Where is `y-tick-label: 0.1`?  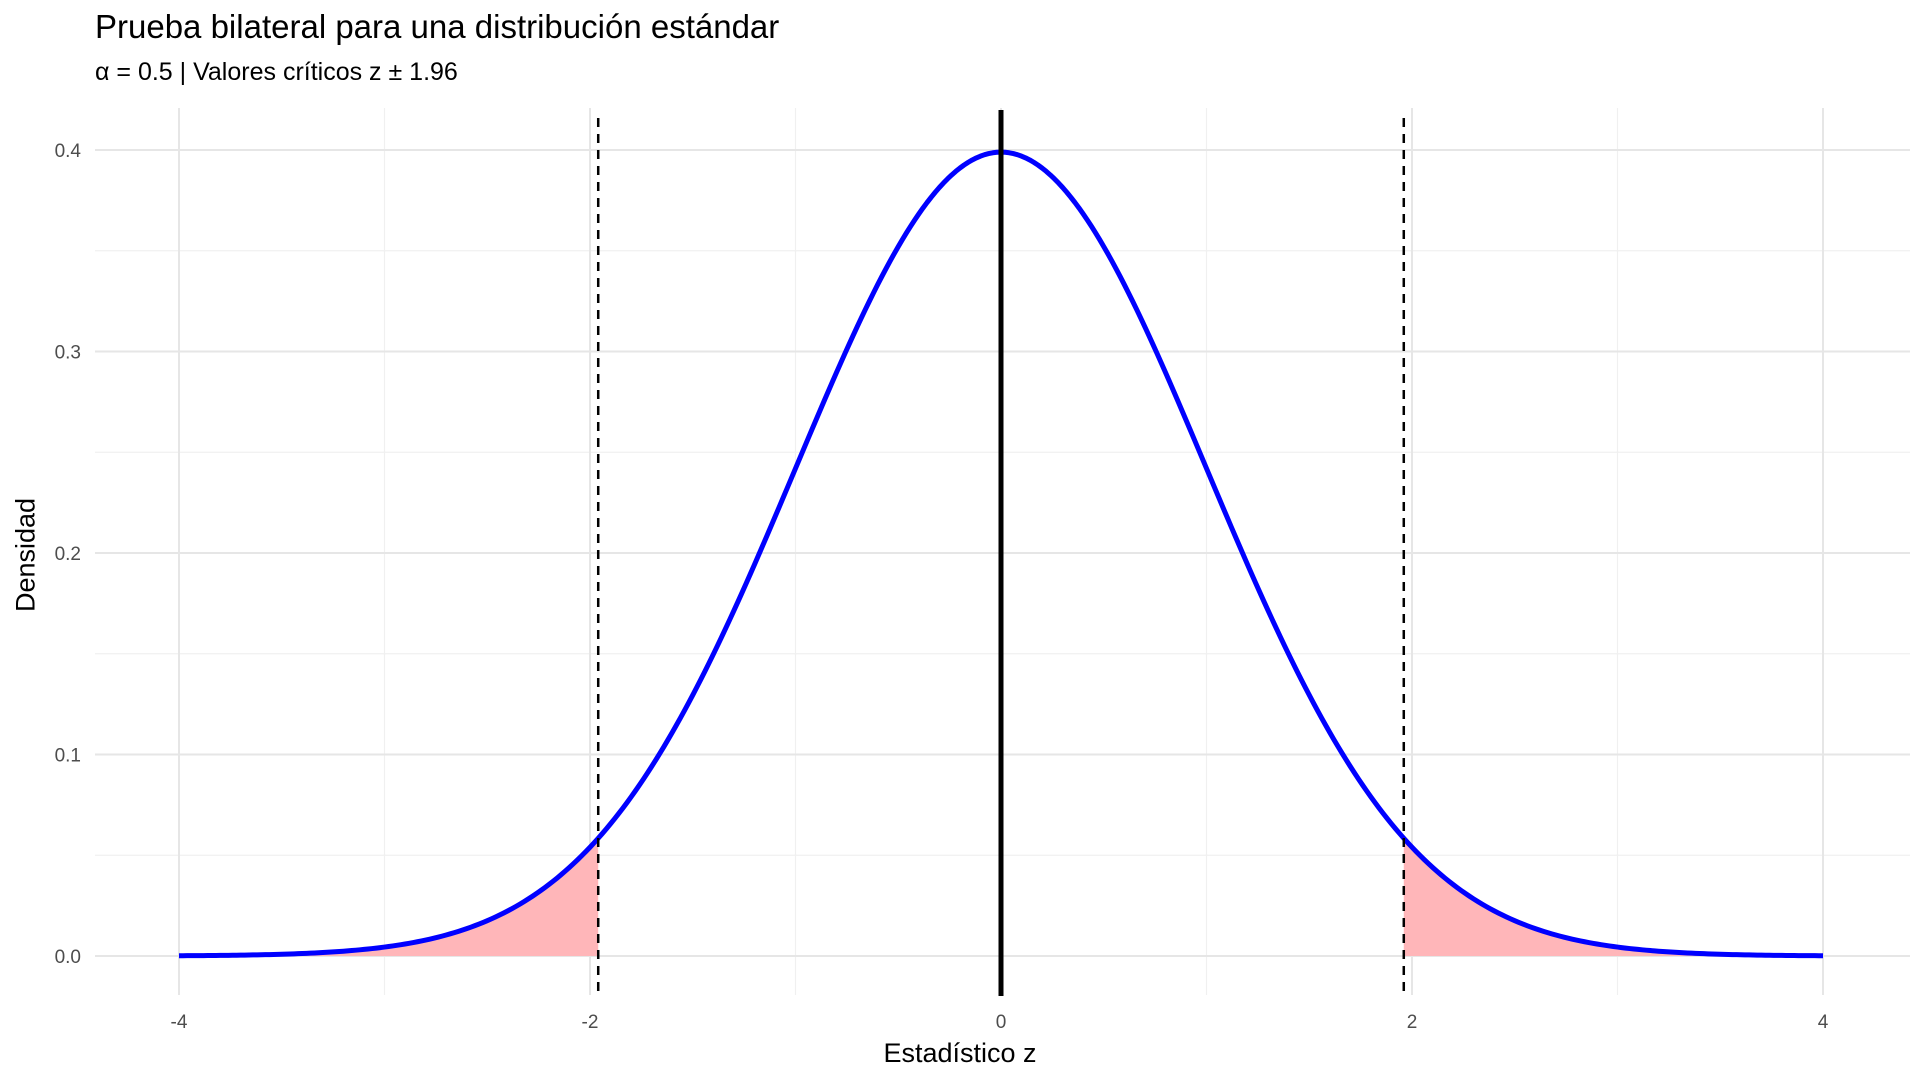
y-tick-label: 0.1 is located at coordinates (68, 756).